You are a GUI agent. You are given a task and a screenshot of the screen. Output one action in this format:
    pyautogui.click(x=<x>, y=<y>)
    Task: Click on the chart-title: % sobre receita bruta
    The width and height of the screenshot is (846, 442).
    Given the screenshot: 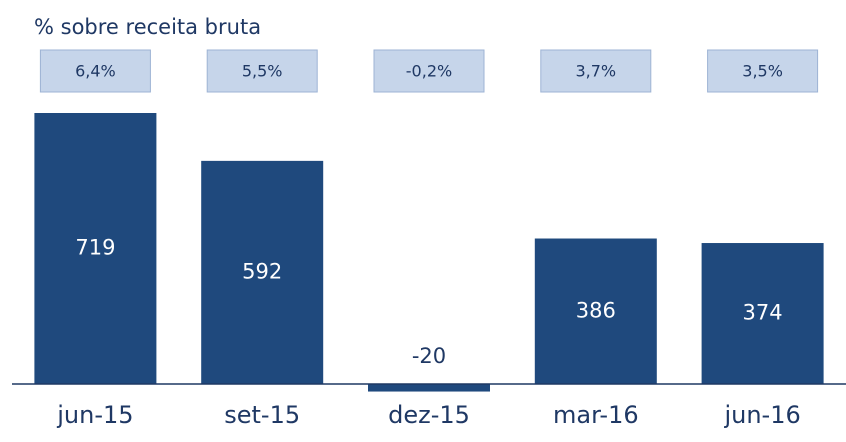 What is the action you would take?
    pyautogui.click(x=147, y=27)
    